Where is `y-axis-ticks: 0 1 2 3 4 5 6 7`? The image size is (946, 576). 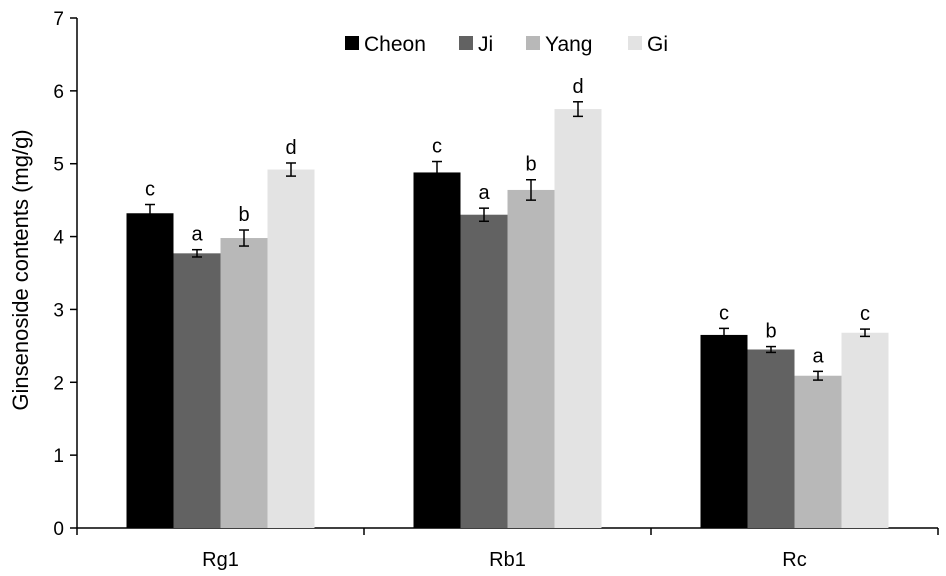 y-axis-ticks: 0 1 2 3 4 5 6 7 is located at coordinates (65, 274).